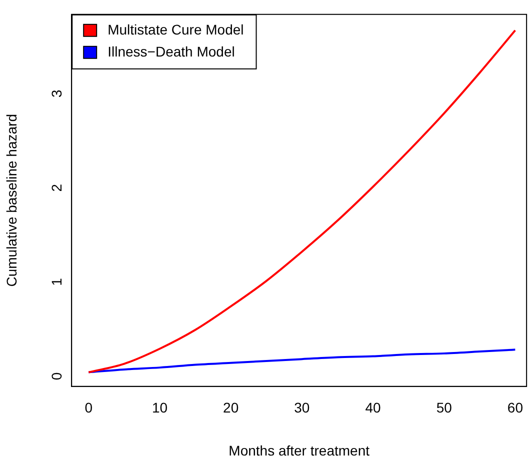 This screenshot has height=464, width=529. I want to click on x-tick-label: 40, so click(373, 408).